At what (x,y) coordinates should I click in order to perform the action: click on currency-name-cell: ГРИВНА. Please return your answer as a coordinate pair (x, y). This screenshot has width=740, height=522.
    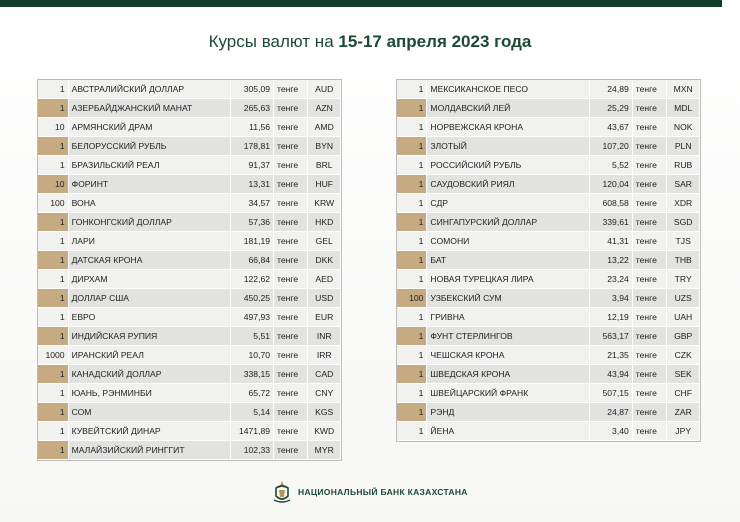
    Looking at the image, I should click on (508, 317).